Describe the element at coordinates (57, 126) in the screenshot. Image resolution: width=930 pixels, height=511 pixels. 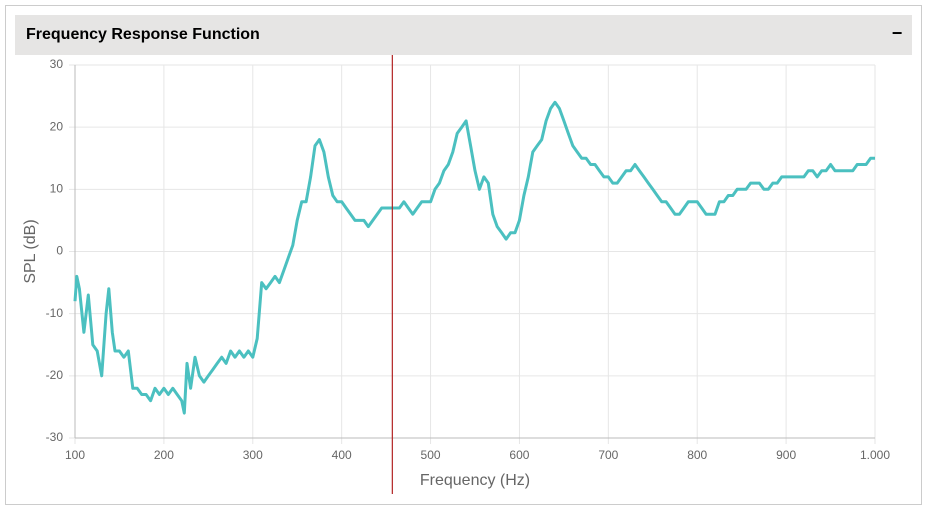
I see `y-tick-label: 20` at that location.